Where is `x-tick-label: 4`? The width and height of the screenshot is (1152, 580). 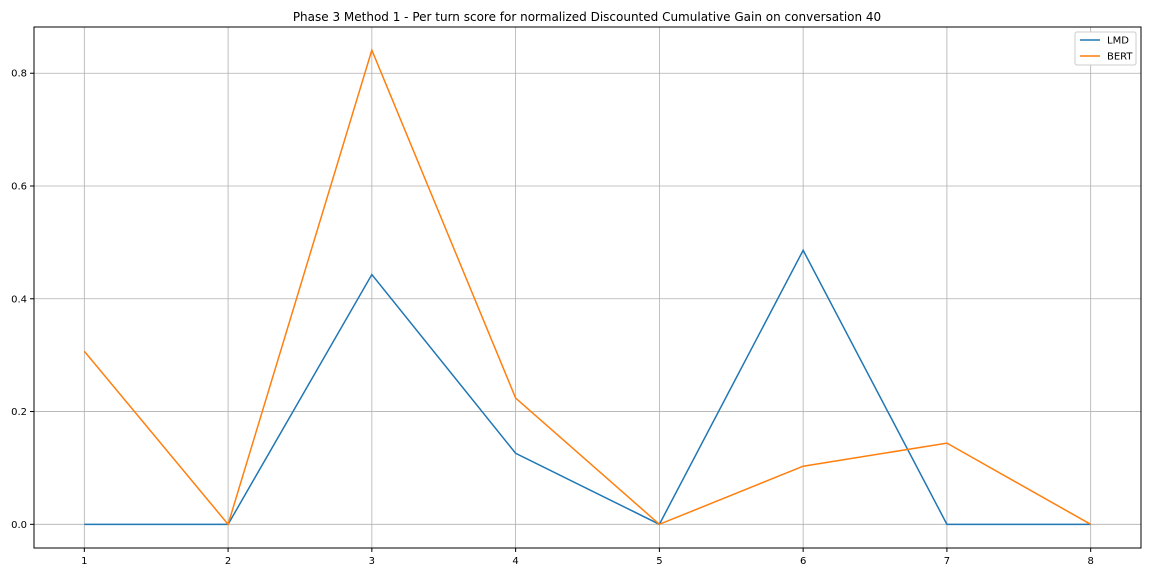 x-tick-label: 4 is located at coordinates (515, 561).